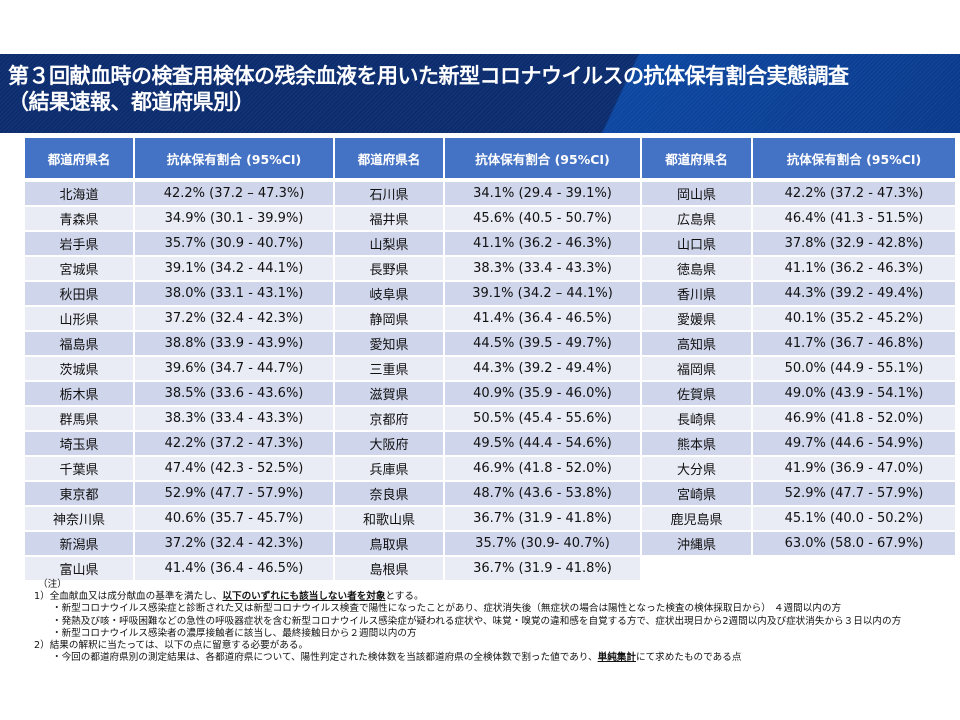  I want to click on prefecture-cell: 滋賀県, so click(389, 393).